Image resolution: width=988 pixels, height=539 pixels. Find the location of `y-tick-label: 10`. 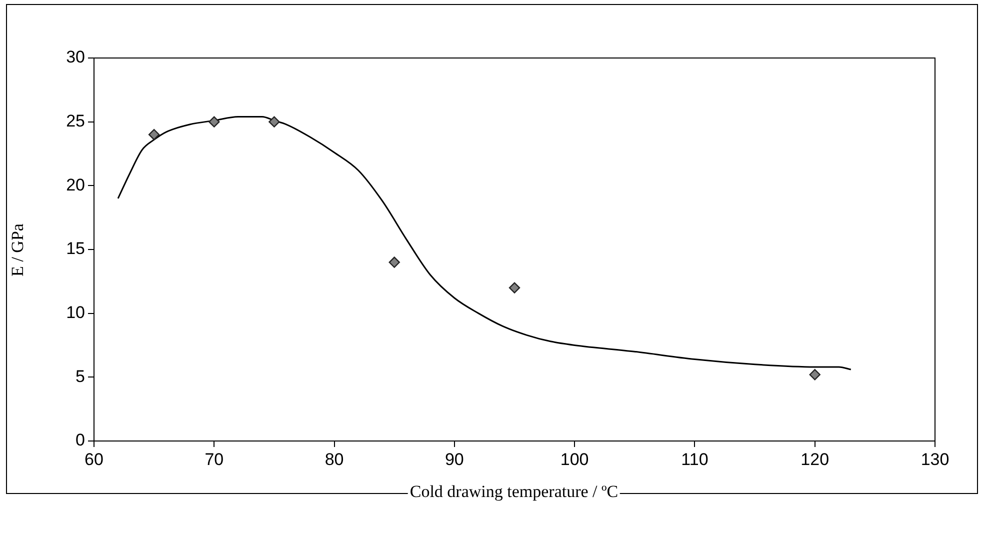

y-tick-label: 10 is located at coordinates (75, 312).